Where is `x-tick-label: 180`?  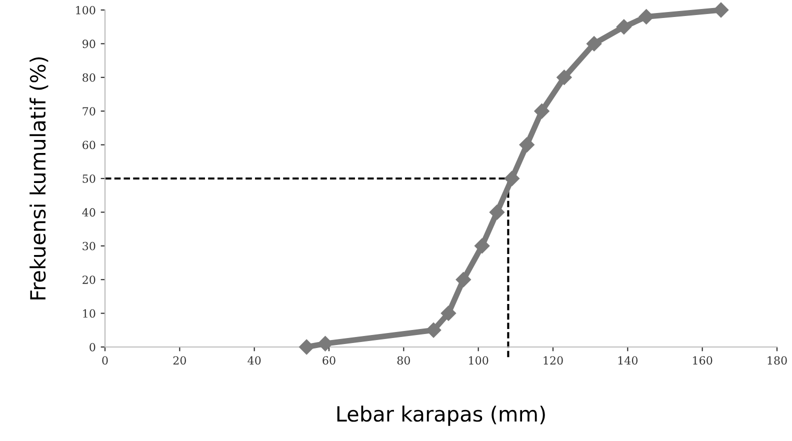
x-tick-label: 180 is located at coordinates (777, 360).